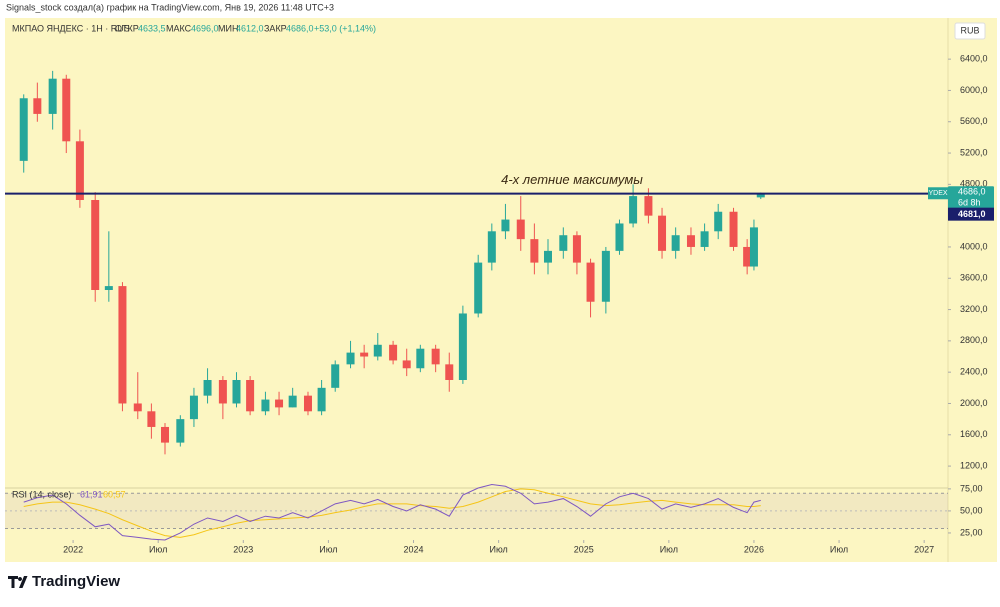  I want to click on rsi-ma-value: 60,57, so click(114, 494).